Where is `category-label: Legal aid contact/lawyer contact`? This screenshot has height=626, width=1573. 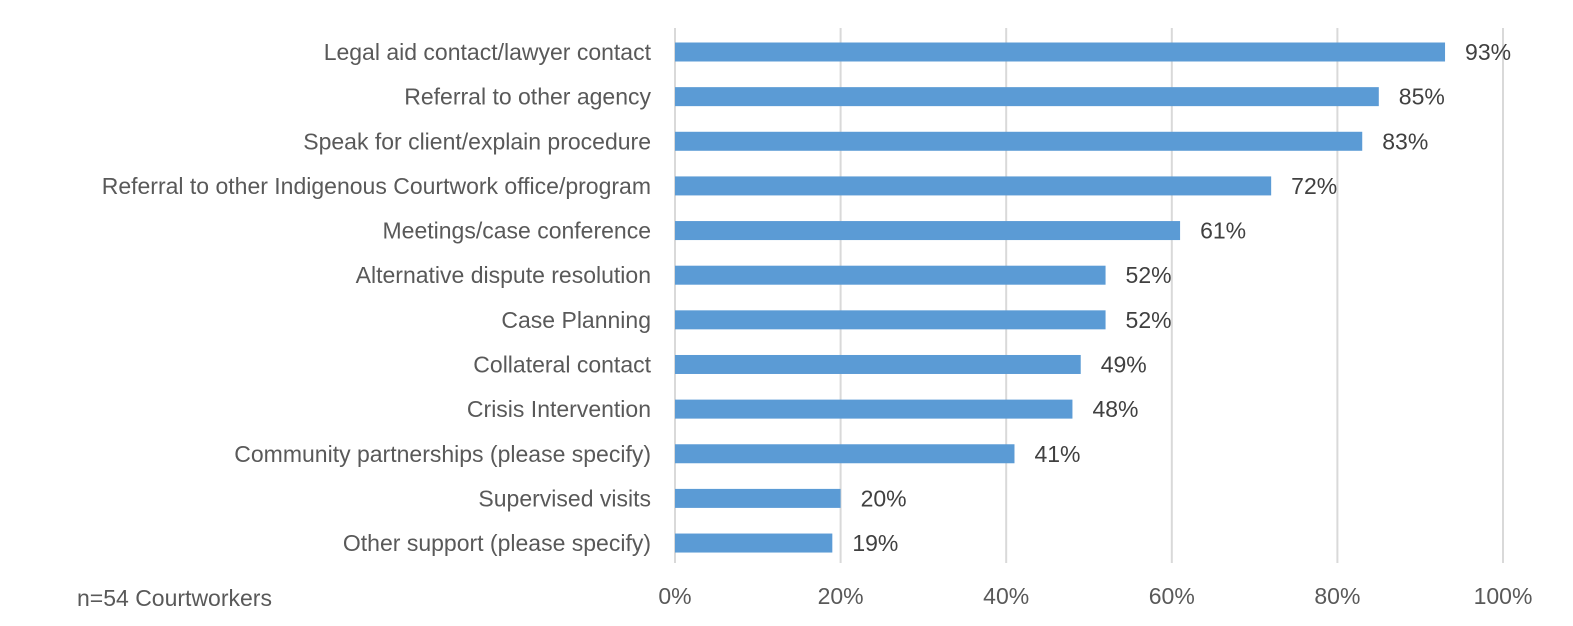 category-label: Legal aid contact/lawyer contact is located at coordinates (488, 52).